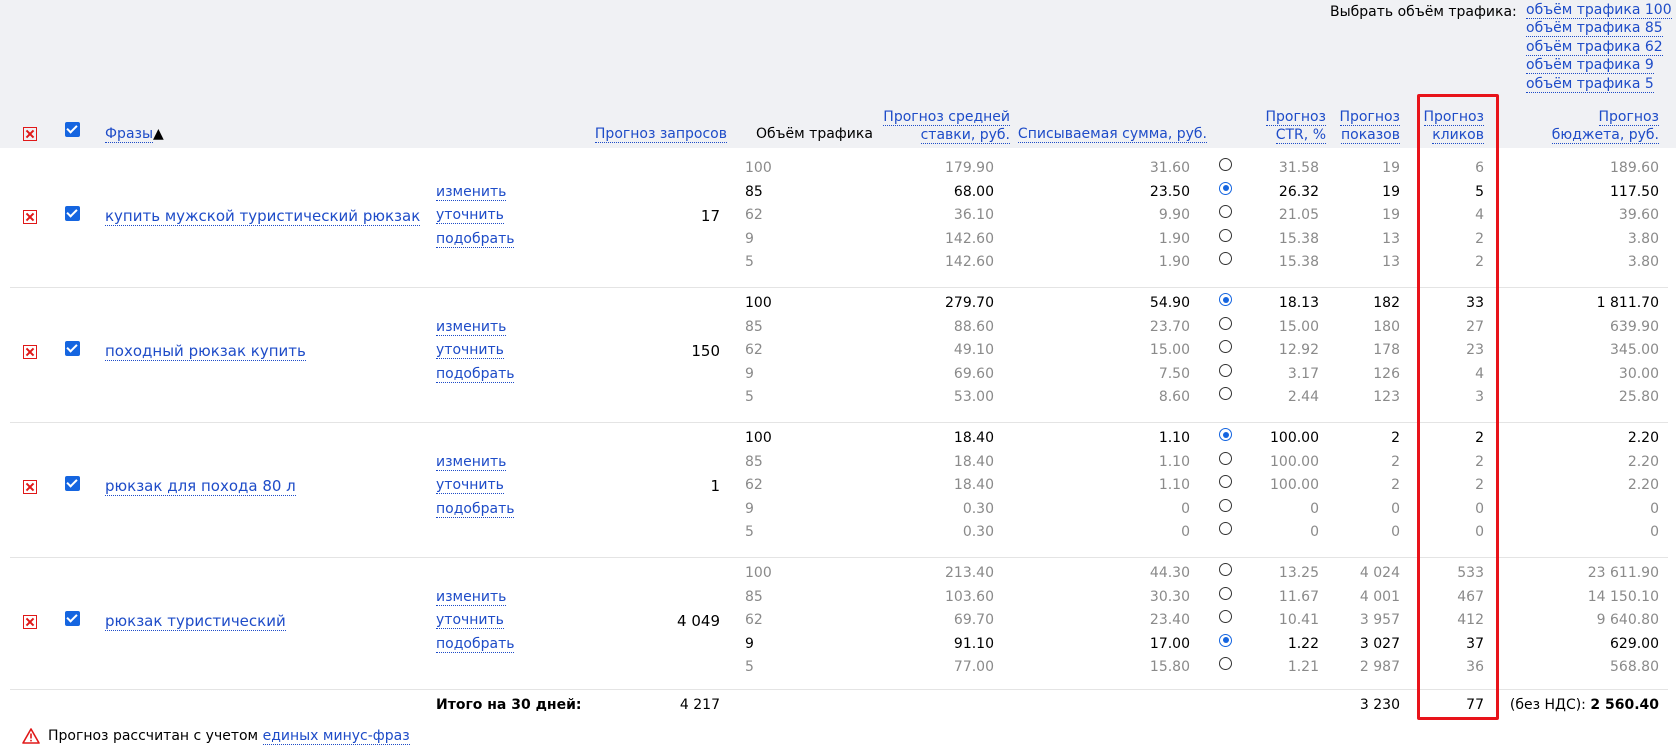 The width and height of the screenshot is (1676, 753). I want to click on ctr-value: 15.38, so click(1298, 238).